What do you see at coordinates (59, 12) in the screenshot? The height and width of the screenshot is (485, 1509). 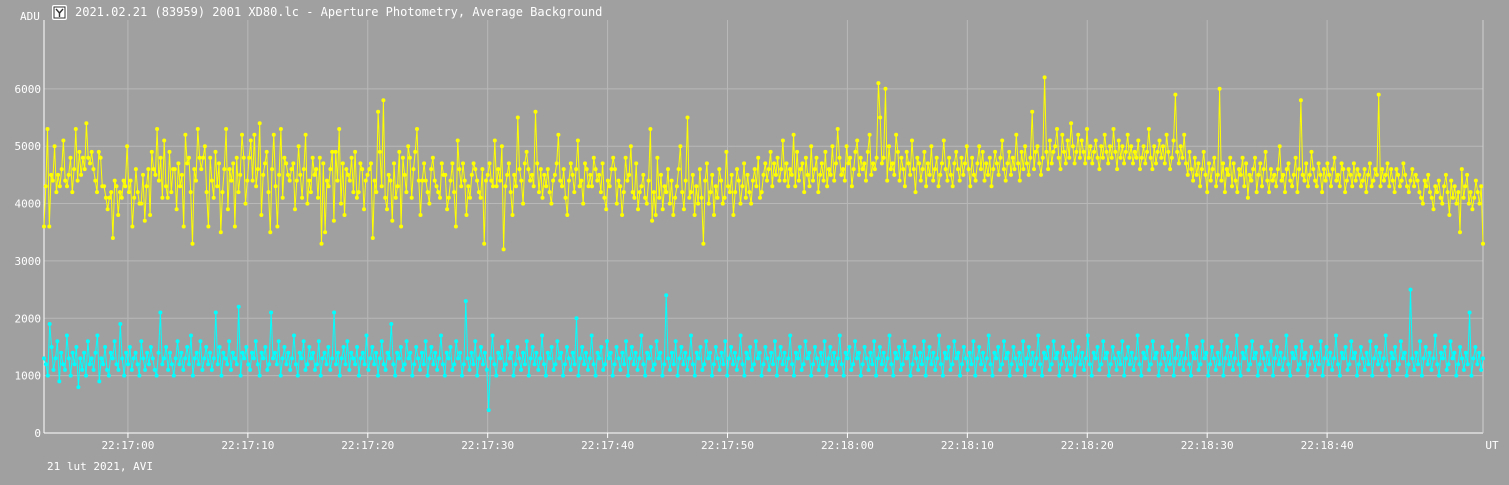 I see `app-icon` at bounding box center [59, 12].